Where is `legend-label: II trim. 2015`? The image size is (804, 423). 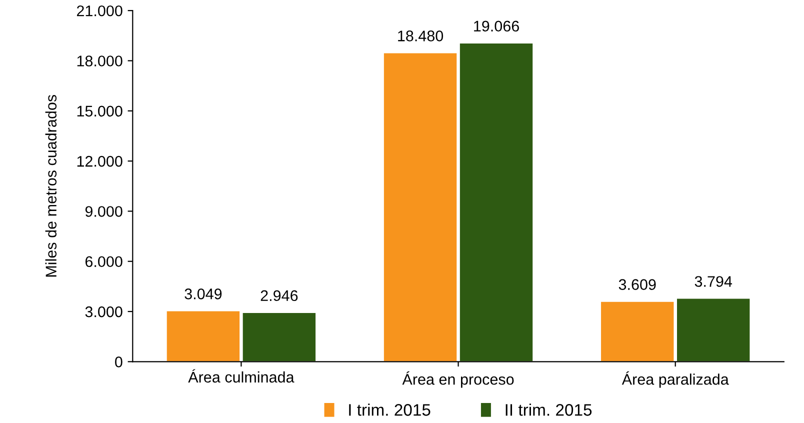 legend-label: II trim. 2015 is located at coordinates (549, 410).